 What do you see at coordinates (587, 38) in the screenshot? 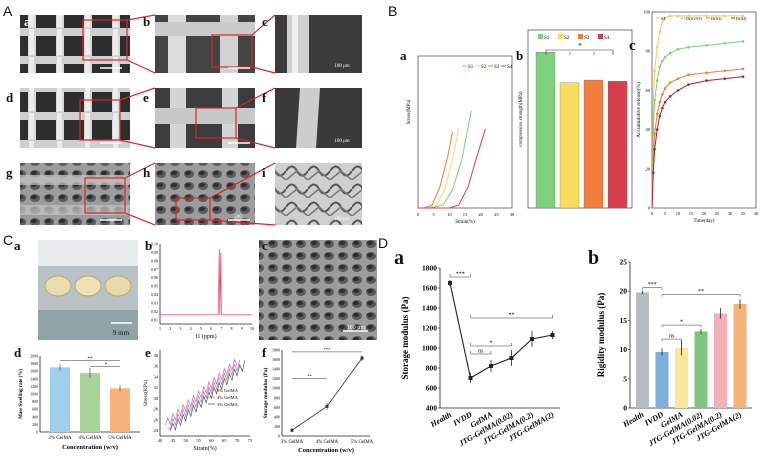
I see `bb-legend-label: S3` at bounding box center [587, 38].